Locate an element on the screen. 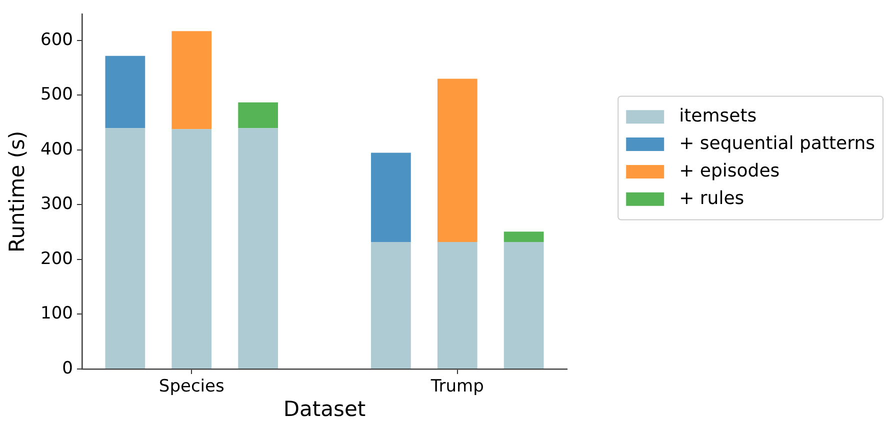  y-tick-label: 100 is located at coordinates (56, 314).